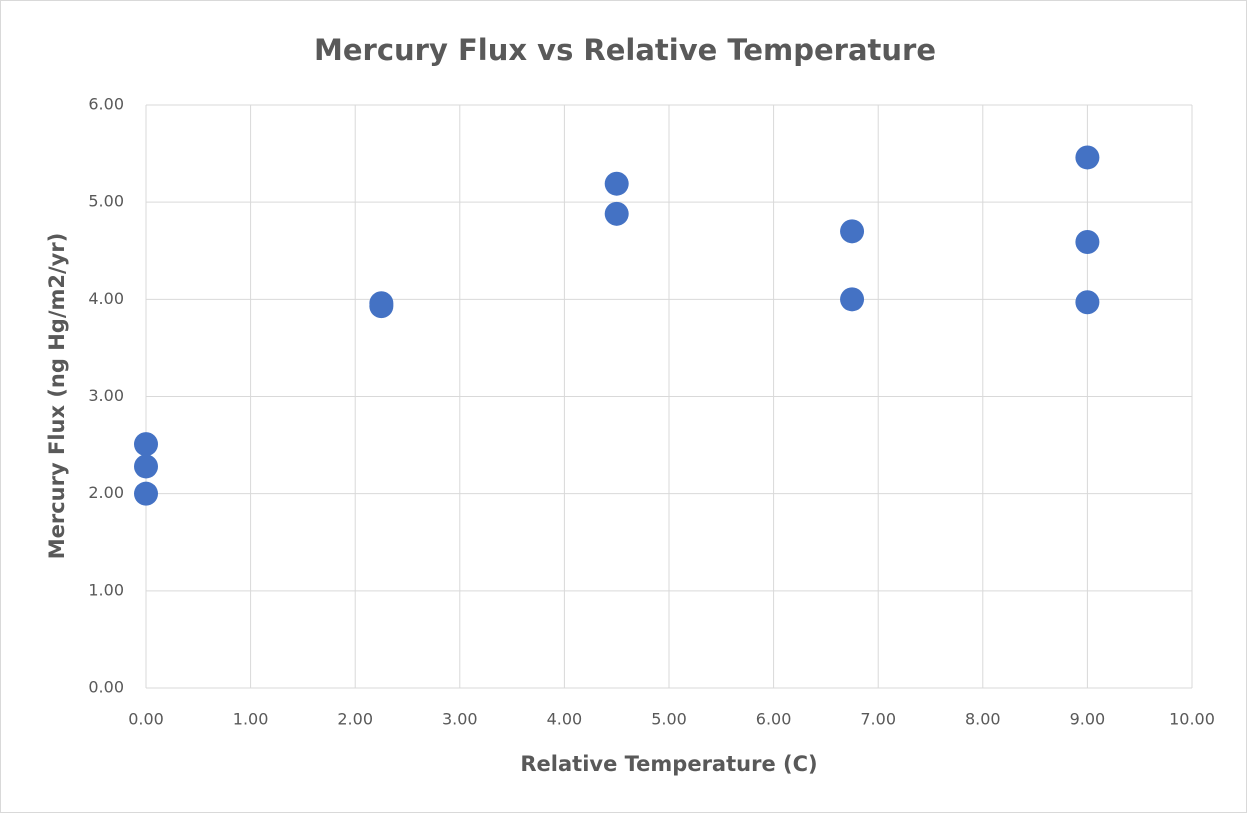 Image resolution: width=1247 pixels, height=813 pixels. What do you see at coordinates (625, 50) in the screenshot?
I see `chart-title: Mercury Flux vs Relative Temperature` at bounding box center [625, 50].